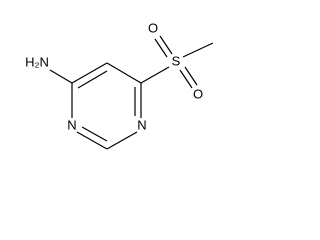  What do you see at coordinates (176, 60) in the screenshot?
I see `atom-label: S` at bounding box center [176, 60].